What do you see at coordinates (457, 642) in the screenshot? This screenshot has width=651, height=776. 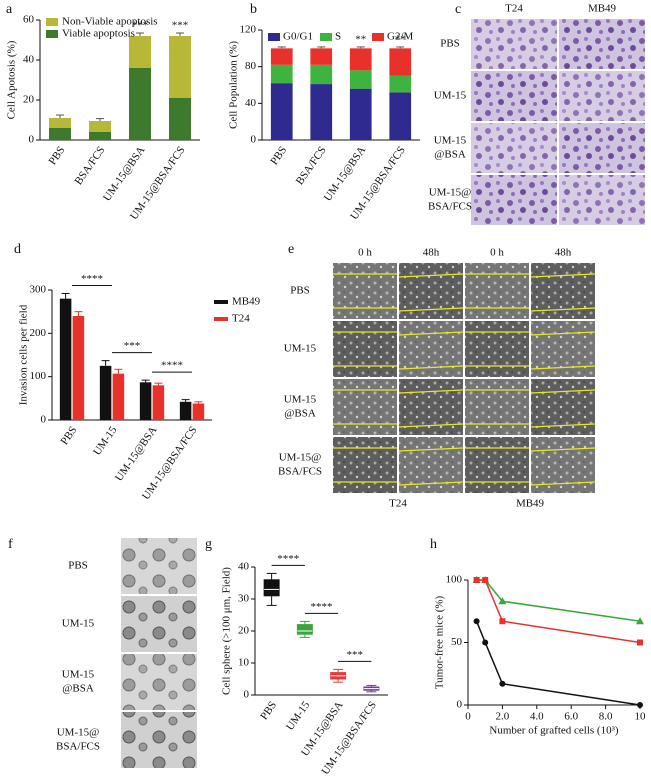 I see `y-tick-label: 50` at bounding box center [457, 642].